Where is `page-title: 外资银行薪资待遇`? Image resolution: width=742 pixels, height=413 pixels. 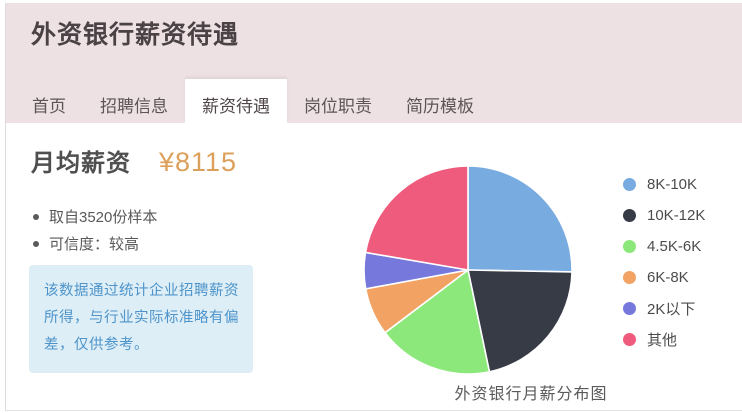 page-title: 外资银行薪资待遇 is located at coordinates (135, 35).